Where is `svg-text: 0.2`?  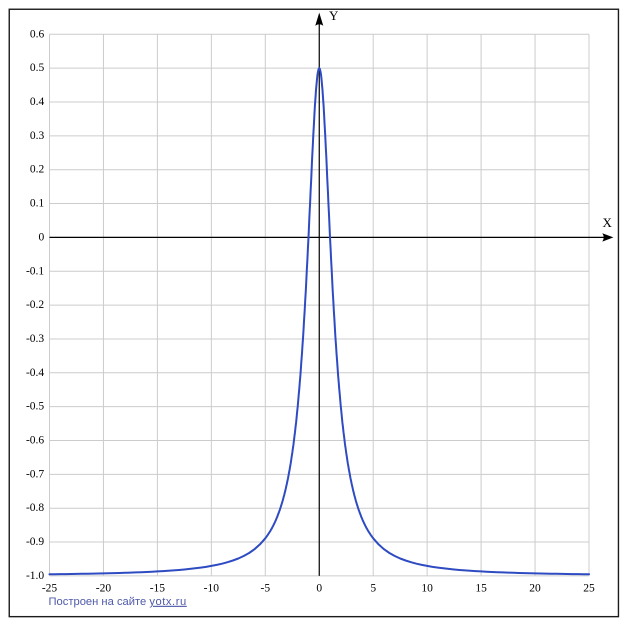 svg-text: 0.2 is located at coordinates (37, 170).